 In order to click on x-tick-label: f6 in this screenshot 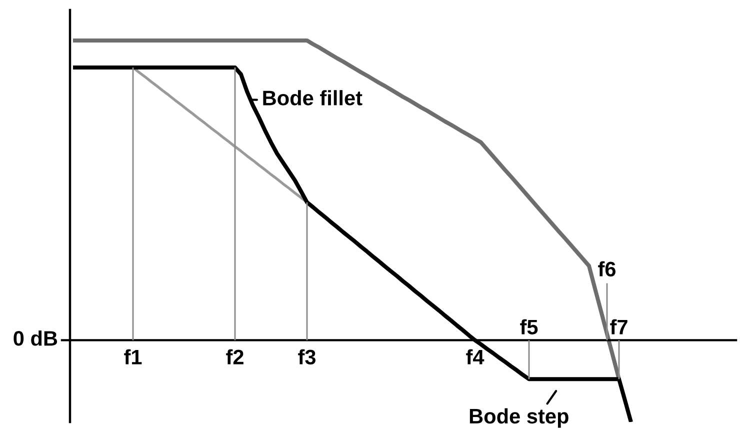, I will do `click(607, 268)`.